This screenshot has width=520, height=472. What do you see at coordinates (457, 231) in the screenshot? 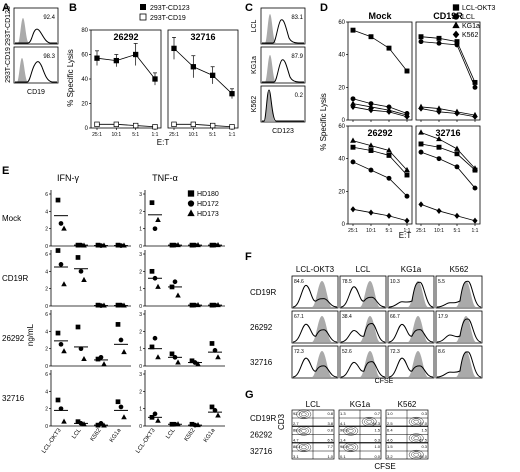
I see `d-plot-3-xtick-label-2: 5:1` at bounding box center [457, 231].